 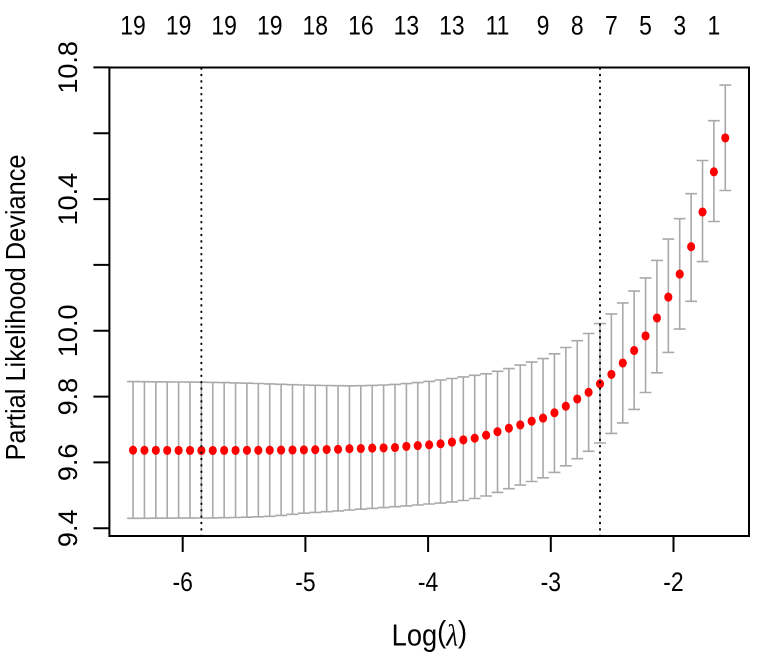 I want to click on svg-text: Log(λ), so click(x=430, y=634).